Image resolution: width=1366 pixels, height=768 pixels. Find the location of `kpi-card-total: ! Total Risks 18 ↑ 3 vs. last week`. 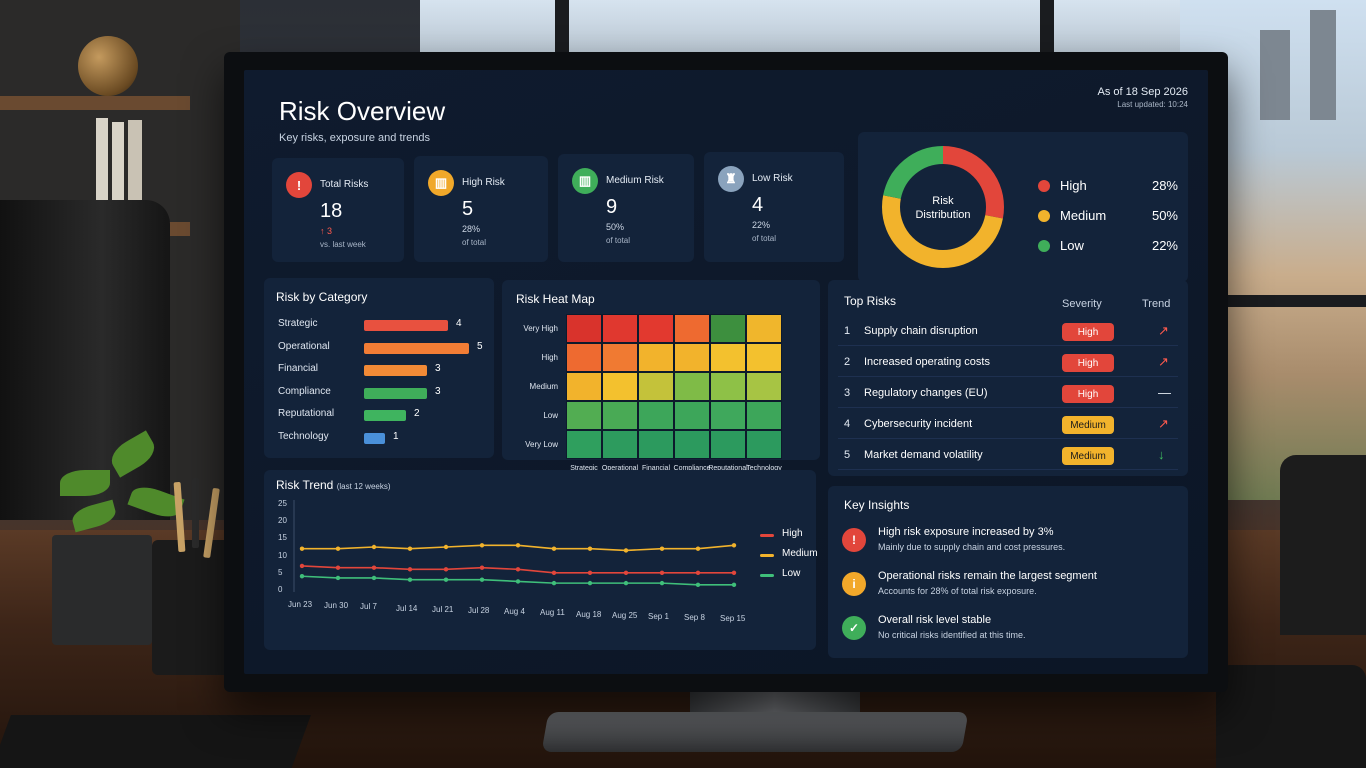

kpi-card-total: ! Total Risks 18 ↑ 3 vs. last week is located at coordinates (338, 210).